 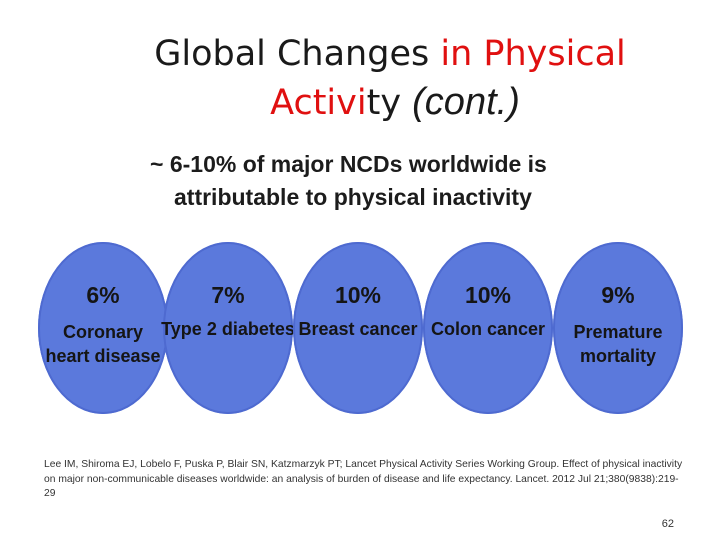 What do you see at coordinates (466, 102) in the screenshot?
I see `title-text-5: (cont.)` at bounding box center [466, 102].